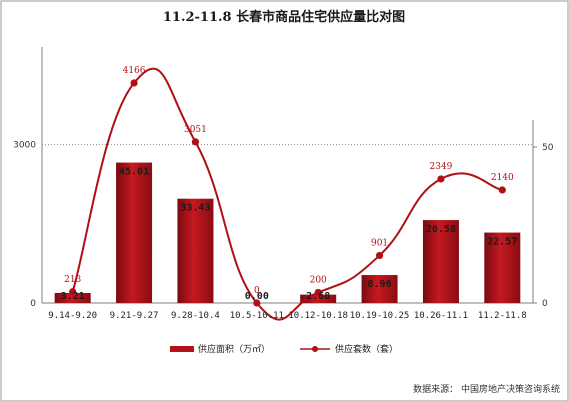 Image resolution: width=569 pixels, height=402 pixels. What do you see at coordinates (134, 172) in the screenshot?
I see `bar-value-label: 45.01` at bounding box center [134, 172].